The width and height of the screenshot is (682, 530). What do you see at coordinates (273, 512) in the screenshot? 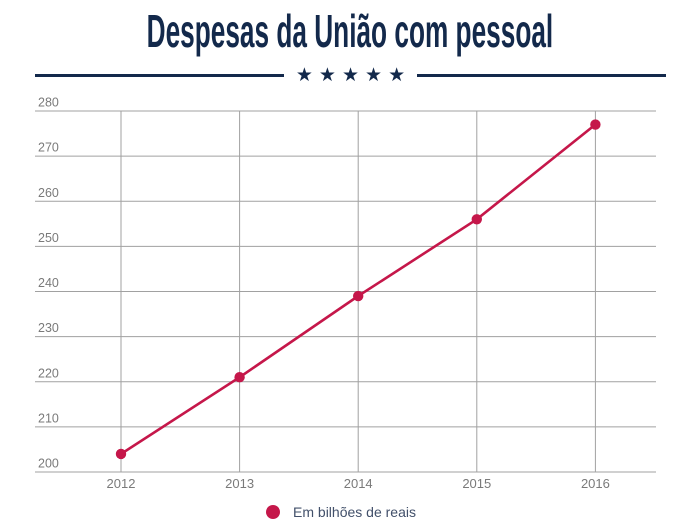
I see `legend-marker-icon` at bounding box center [273, 512].